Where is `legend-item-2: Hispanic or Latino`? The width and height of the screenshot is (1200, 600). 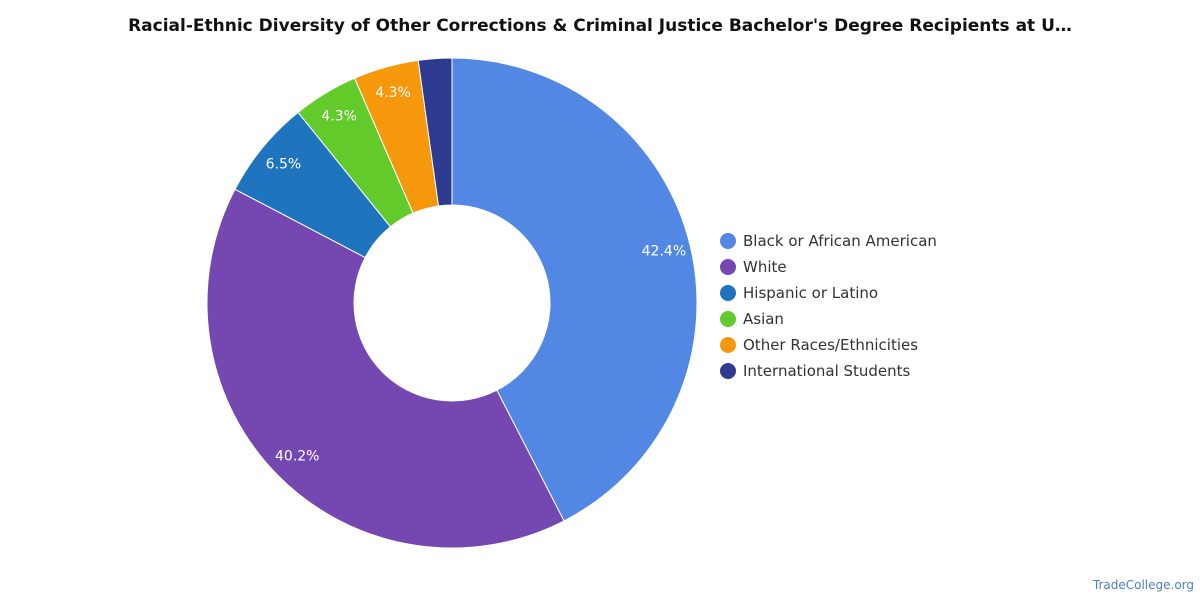 legend-item-2: Hispanic or Latino is located at coordinates (850, 293).